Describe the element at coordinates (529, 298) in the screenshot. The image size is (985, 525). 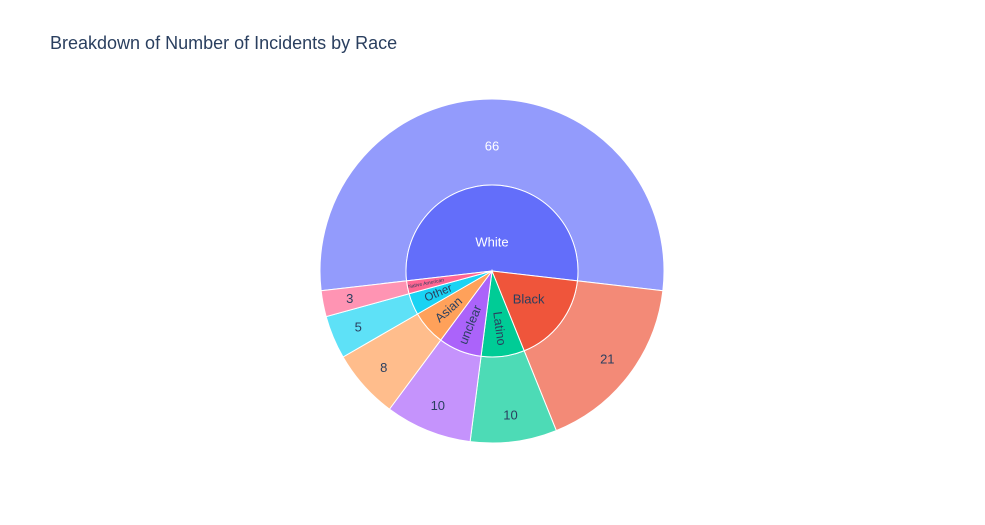
I see `category-label-black: Black` at that location.